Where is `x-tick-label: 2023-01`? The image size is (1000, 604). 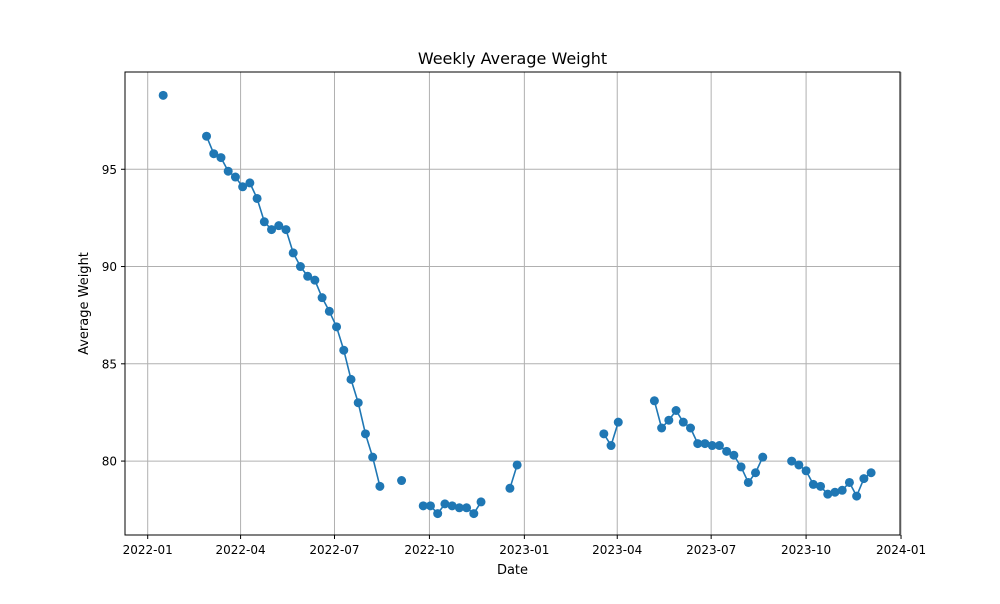
x-tick-label: 2023-01 is located at coordinates (524, 550).